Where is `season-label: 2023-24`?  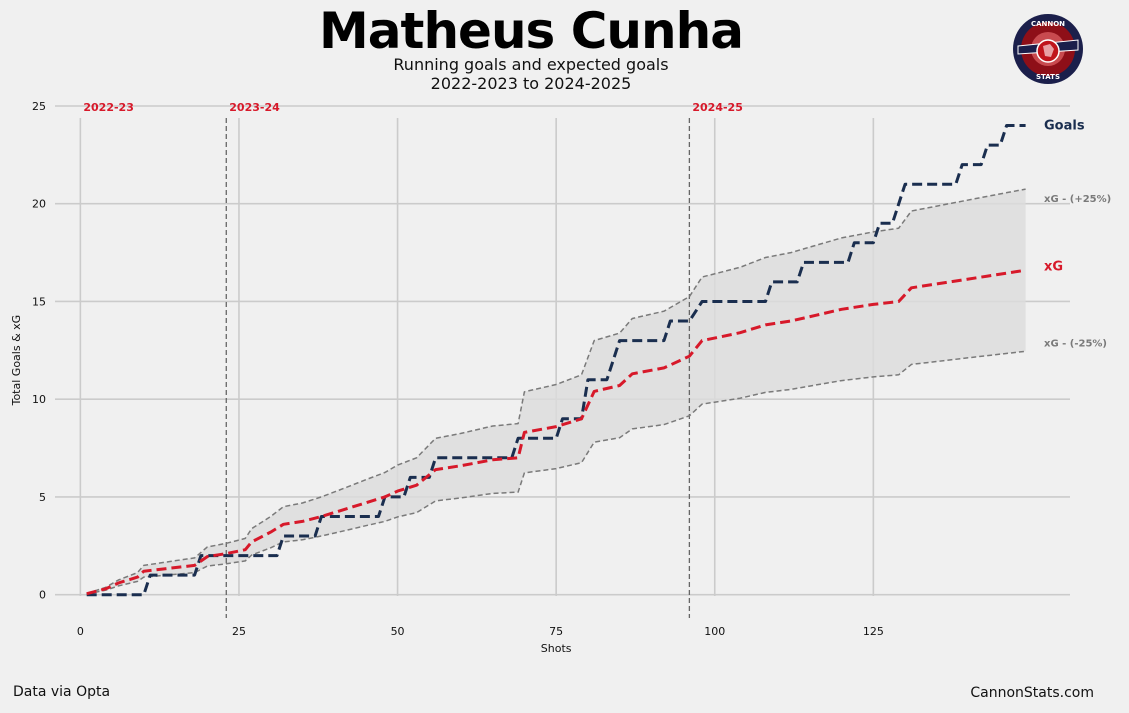 season-label: 2023-24 is located at coordinates (254, 107).